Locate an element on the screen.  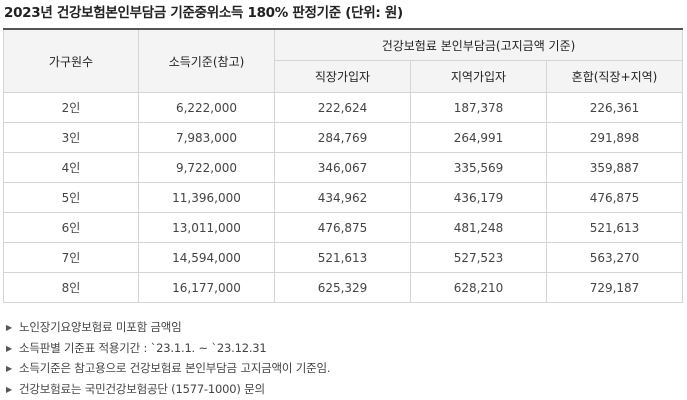
cell-household: 8인 is located at coordinates (71, 287).